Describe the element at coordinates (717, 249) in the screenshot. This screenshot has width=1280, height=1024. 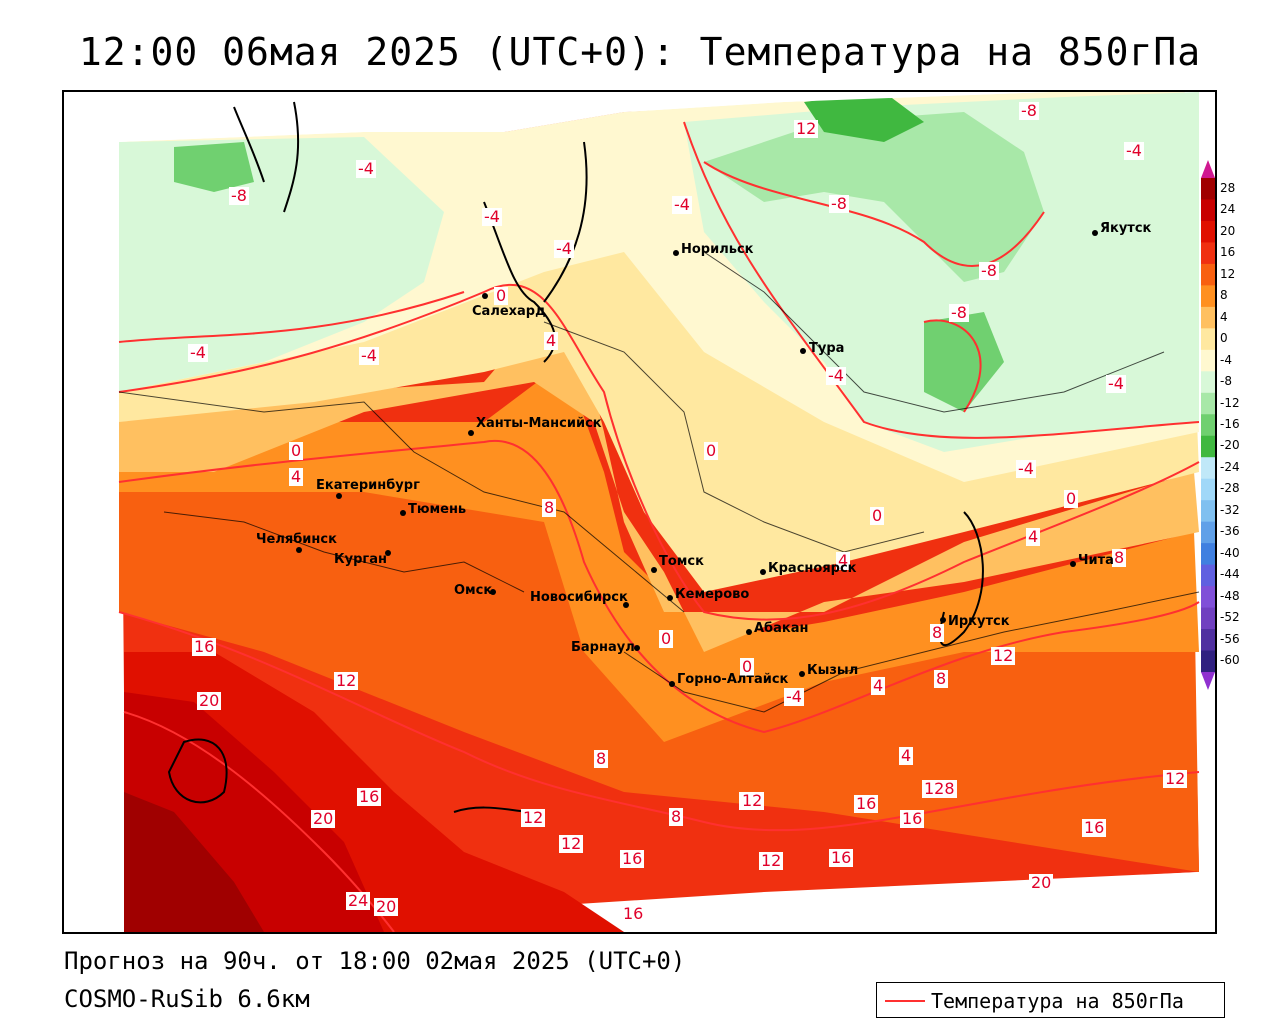
I see `city-label: Норильск` at that location.